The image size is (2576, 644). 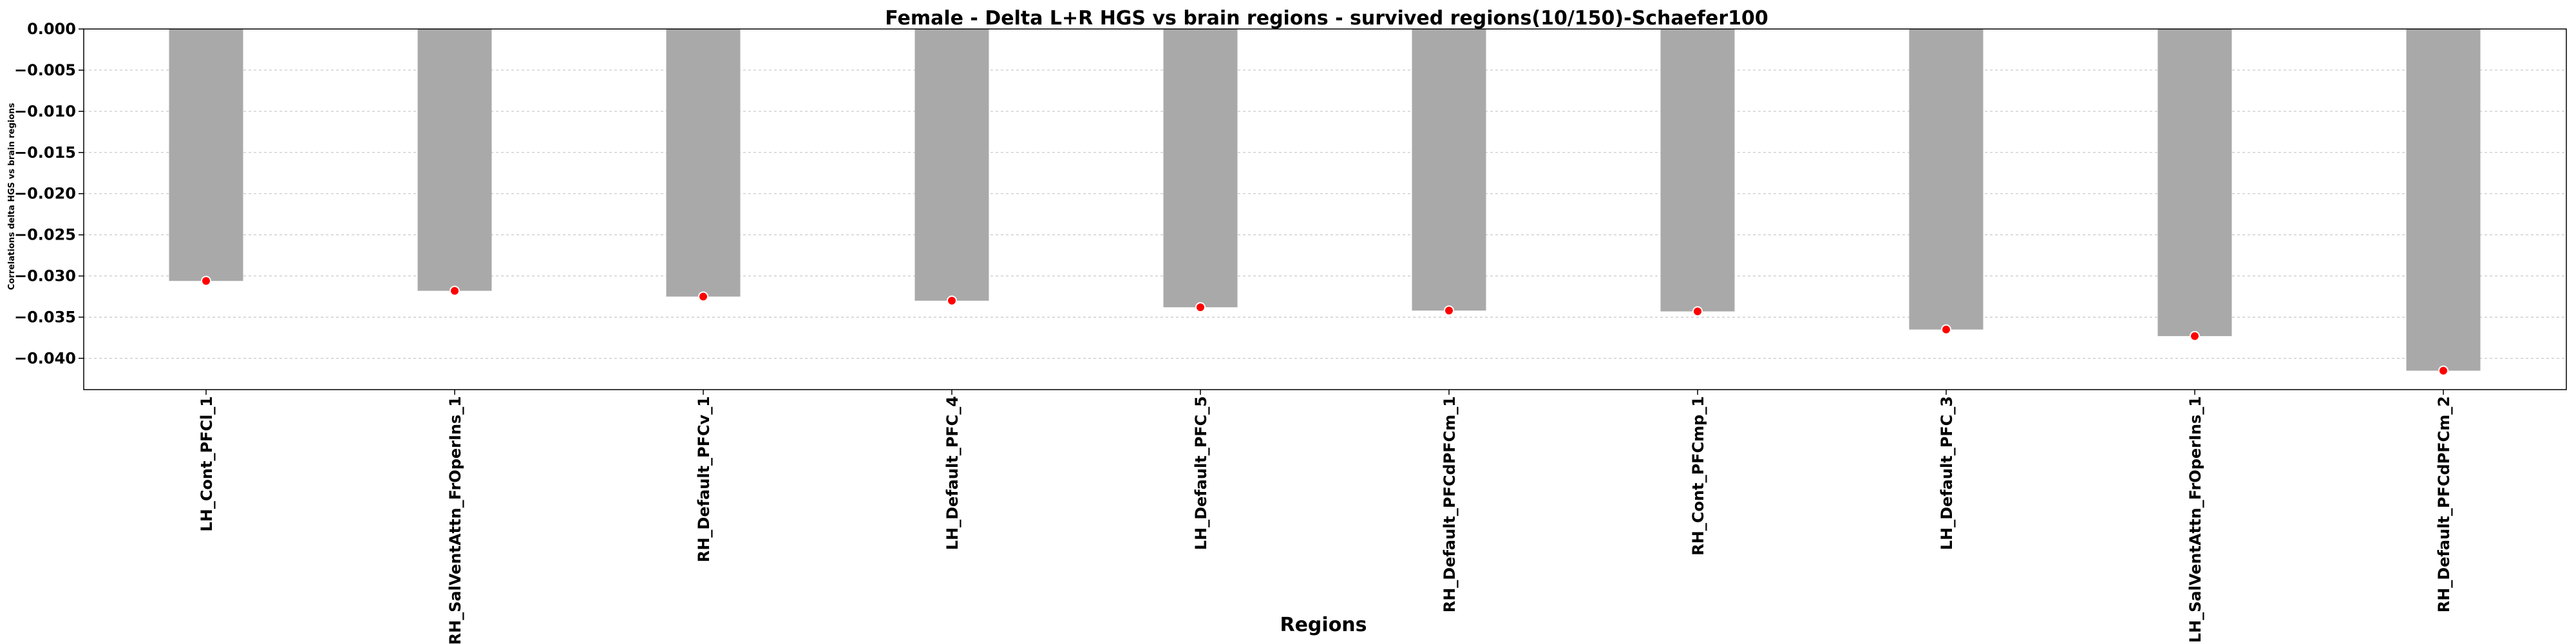 I want to click on x-tick-label: LH_Default_PFC_5, so click(x=1201, y=473).